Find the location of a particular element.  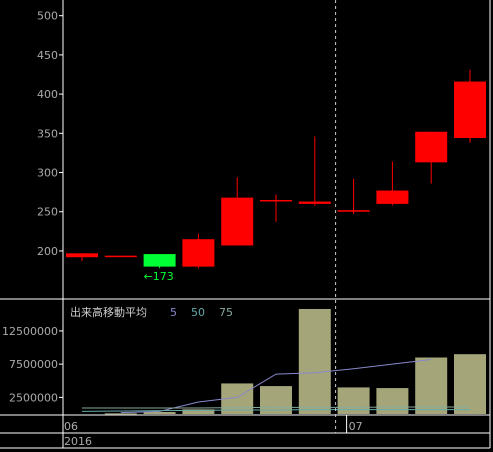

volume-legend-title: 出来高移動平均 is located at coordinates (108, 312).